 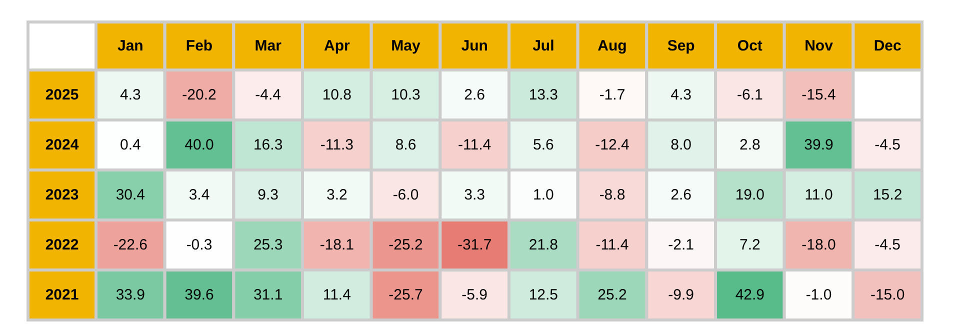 I want to click on data-label: 5.6, so click(x=543, y=145).